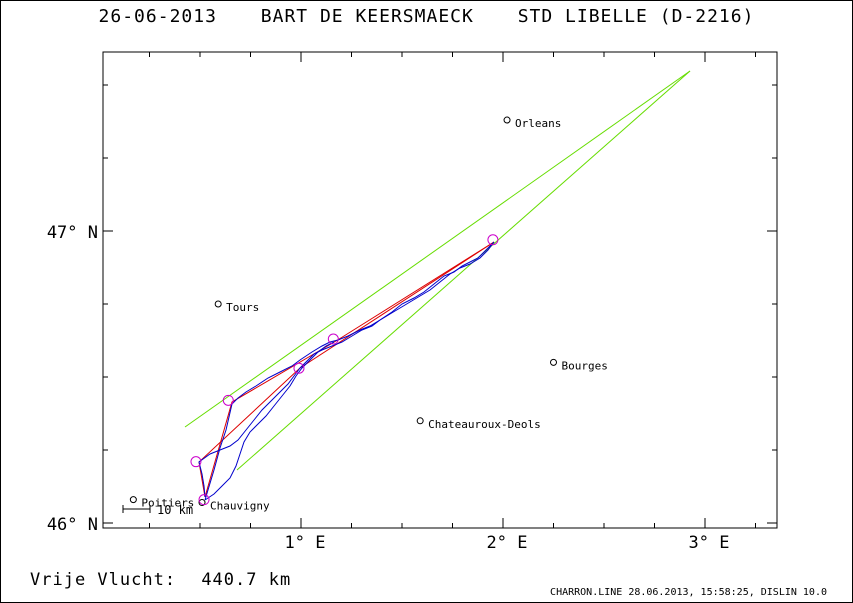 The height and width of the screenshot is (603, 853). I want to click on scale-bar: 10 km, so click(157, 510).